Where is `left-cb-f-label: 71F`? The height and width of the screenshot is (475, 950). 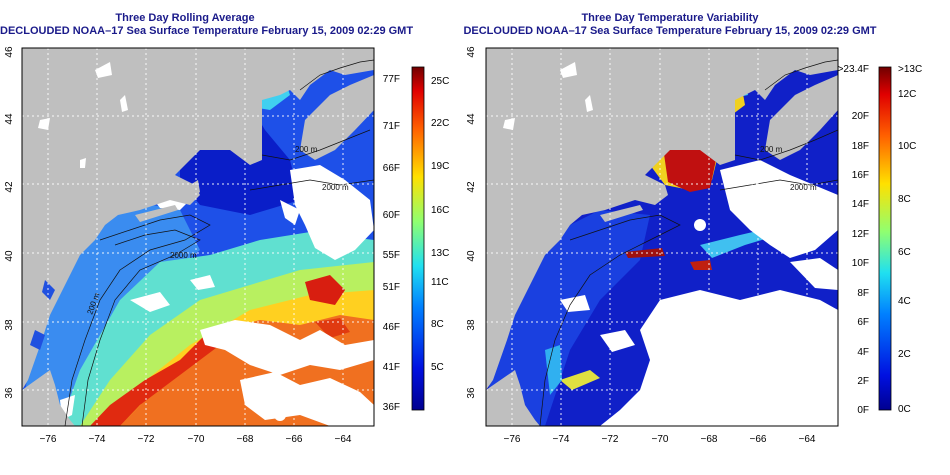
left-cb-f-label: 71F is located at coordinates (391, 126).